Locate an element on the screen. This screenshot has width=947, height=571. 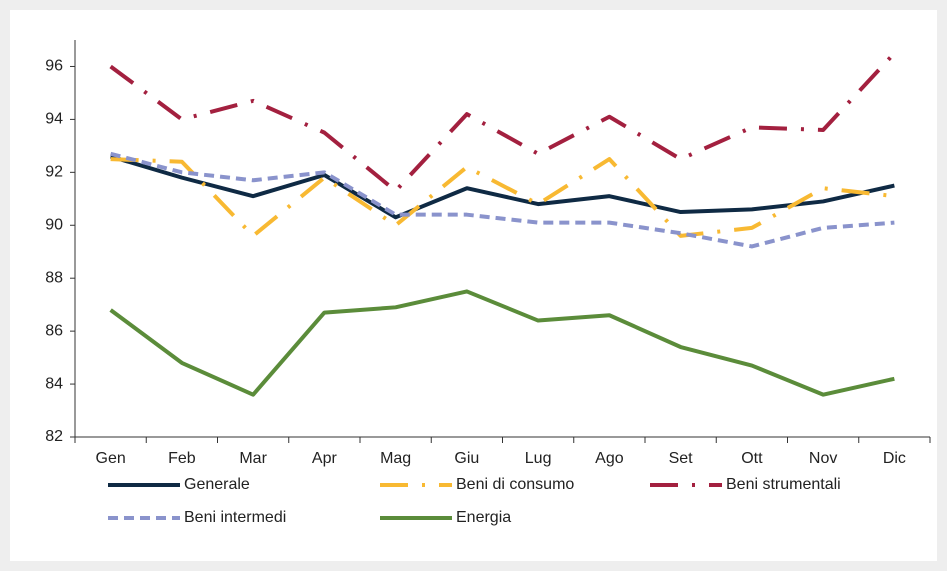
y-tick-label: 92 is located at coordinates (54, 172).